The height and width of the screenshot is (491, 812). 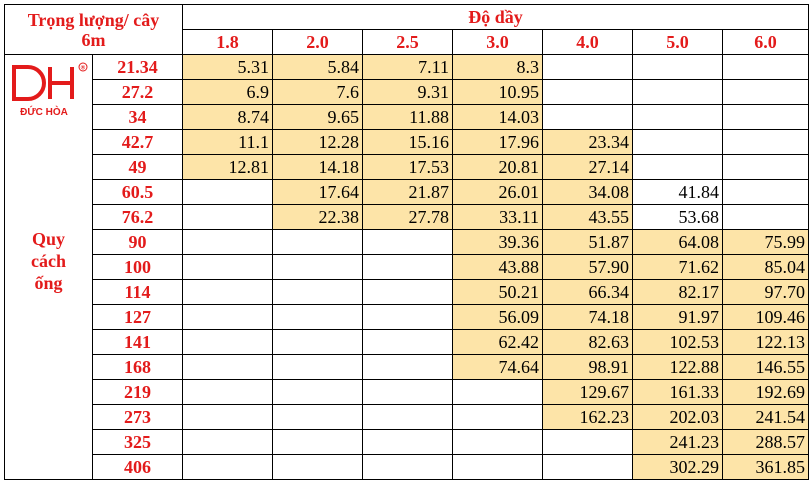 I want to click on weight-cell: 74.64, so click(x=497, y=367).